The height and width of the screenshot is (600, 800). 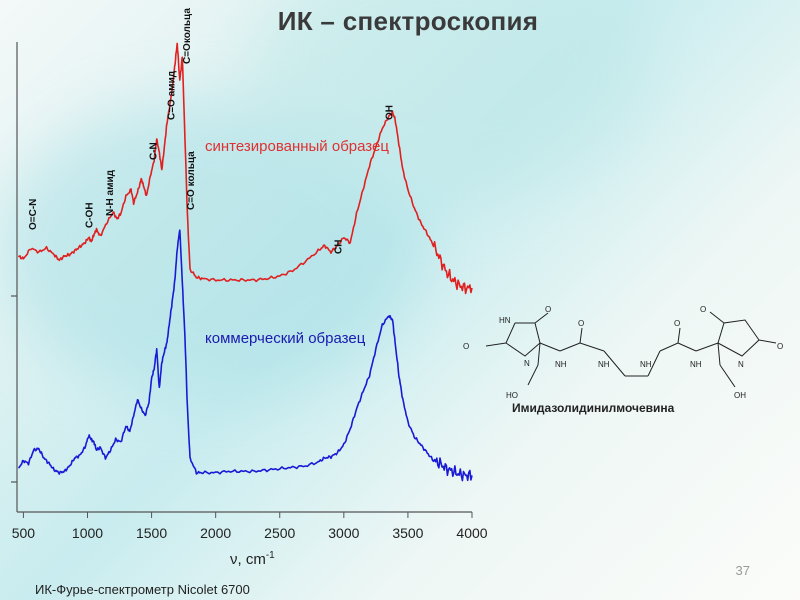 What do you see at coordinates (172, 95) in the screenshot?
I see `peak-annotation: C=O амид` at bounding box center [172, 95].